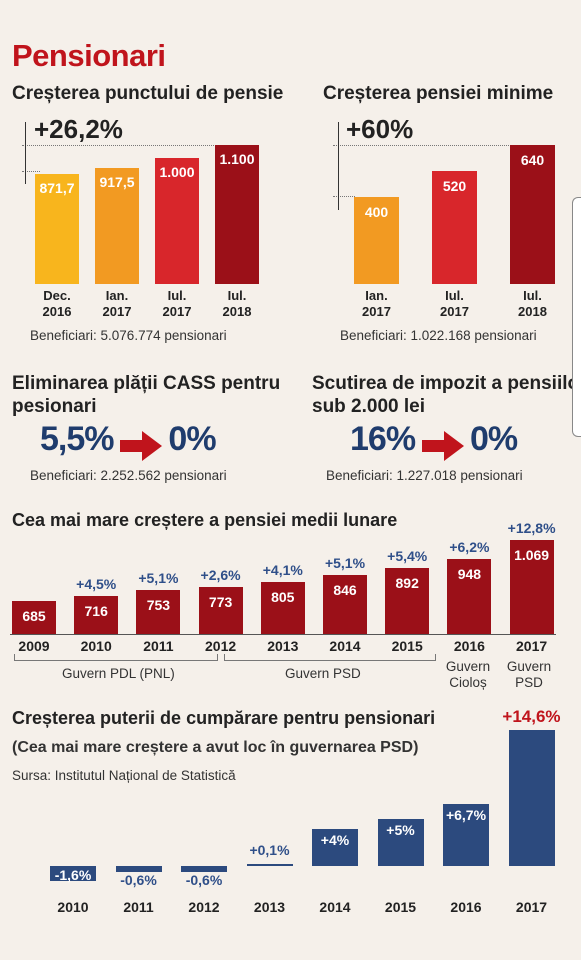  I want to click on x-axis-line, so click(283, 634).